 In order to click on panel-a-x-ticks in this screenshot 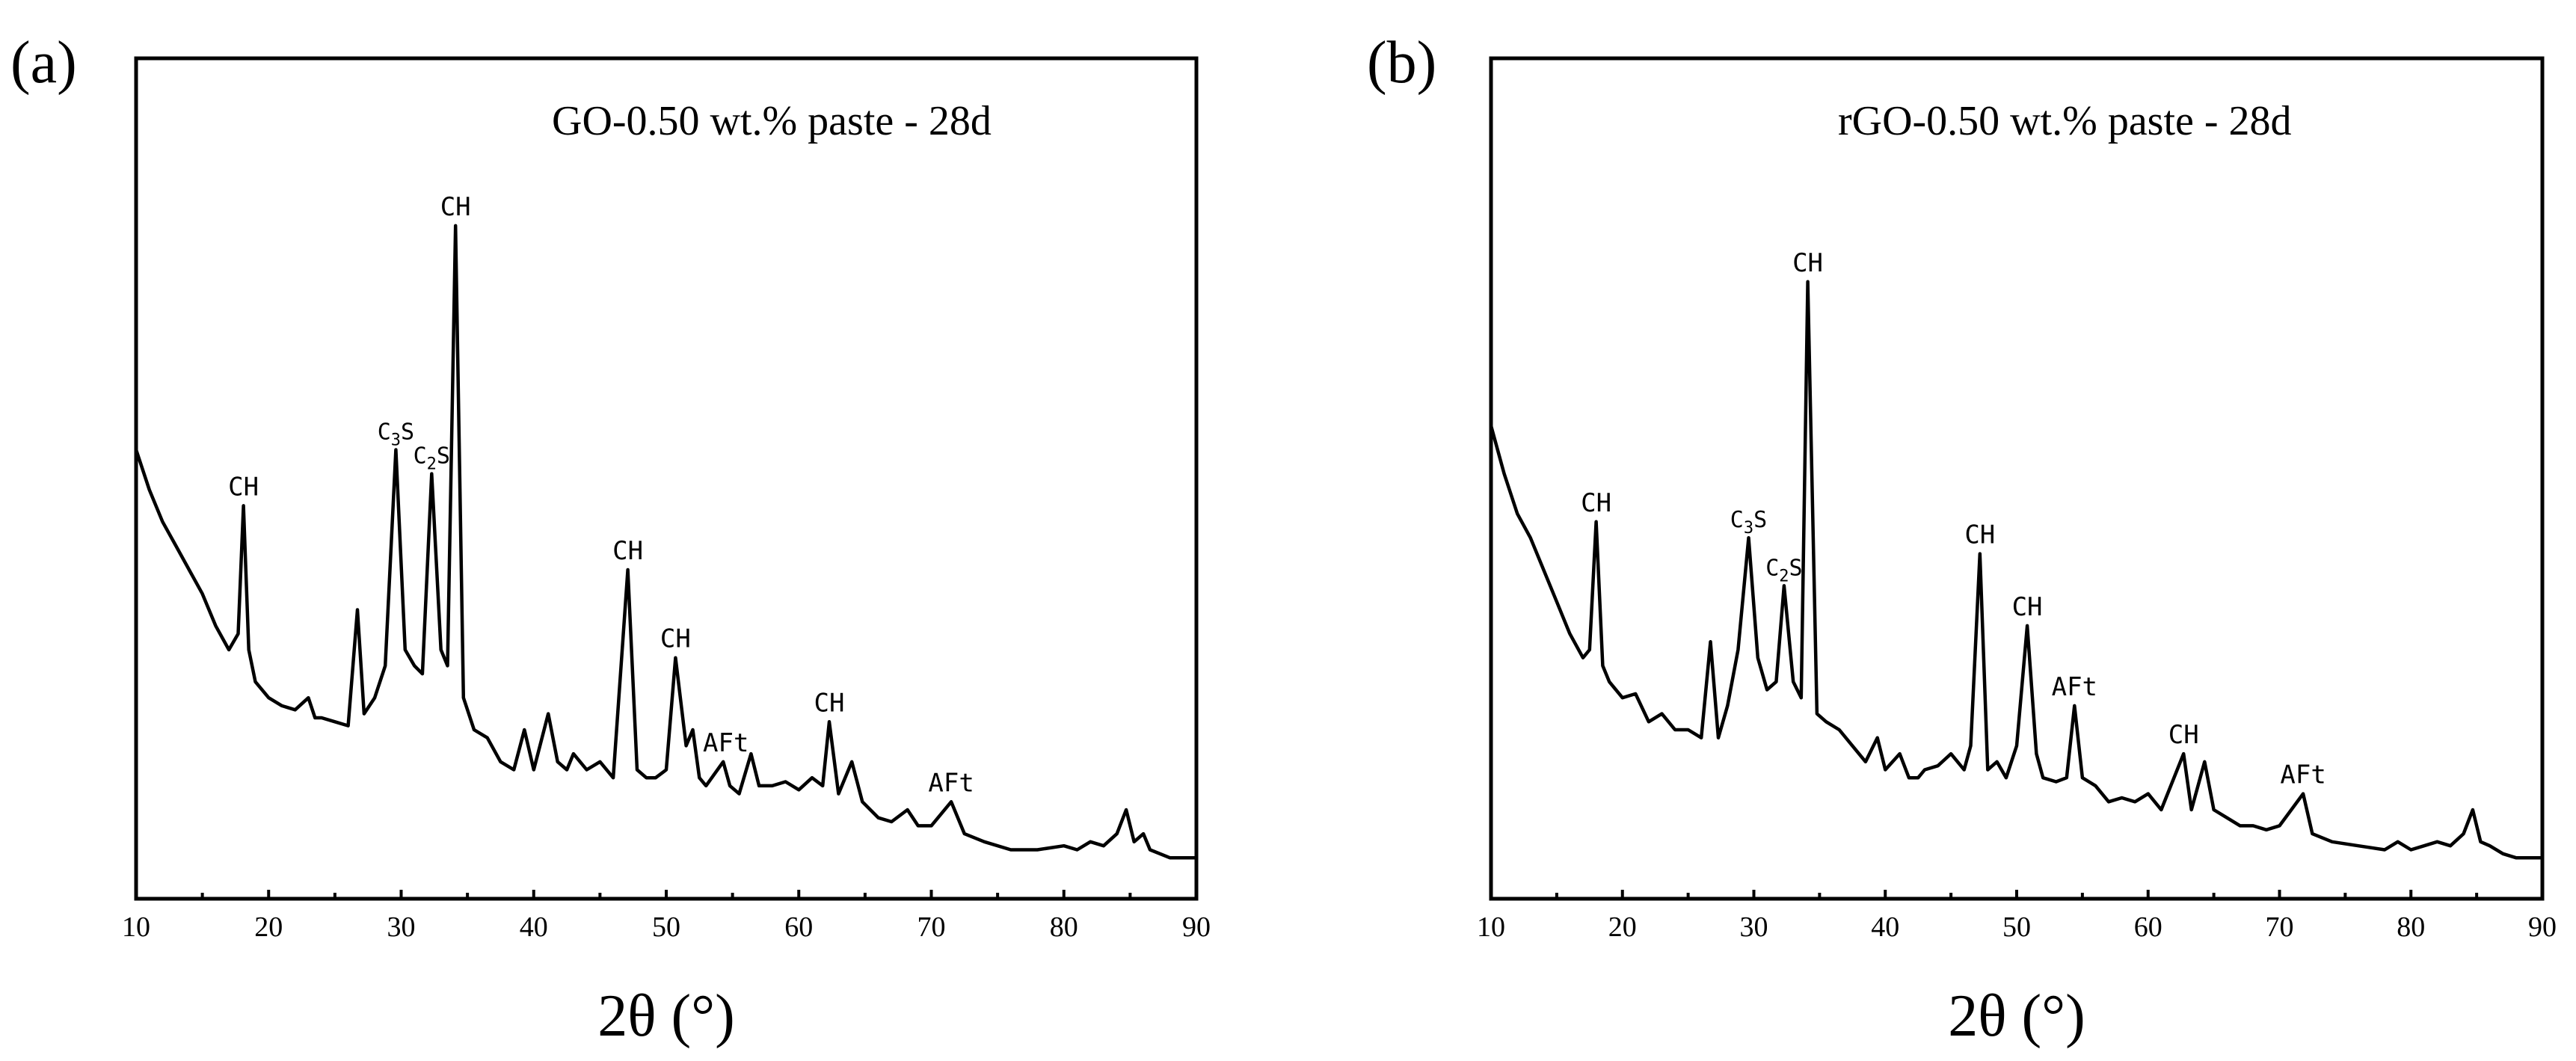, I will do `click(666, 894)`.